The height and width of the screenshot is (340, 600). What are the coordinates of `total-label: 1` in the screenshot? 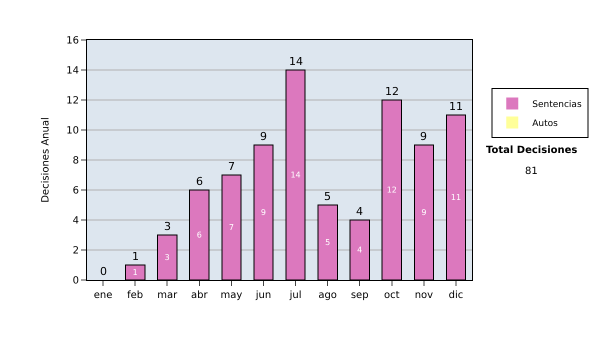 It's located at (135, 256).